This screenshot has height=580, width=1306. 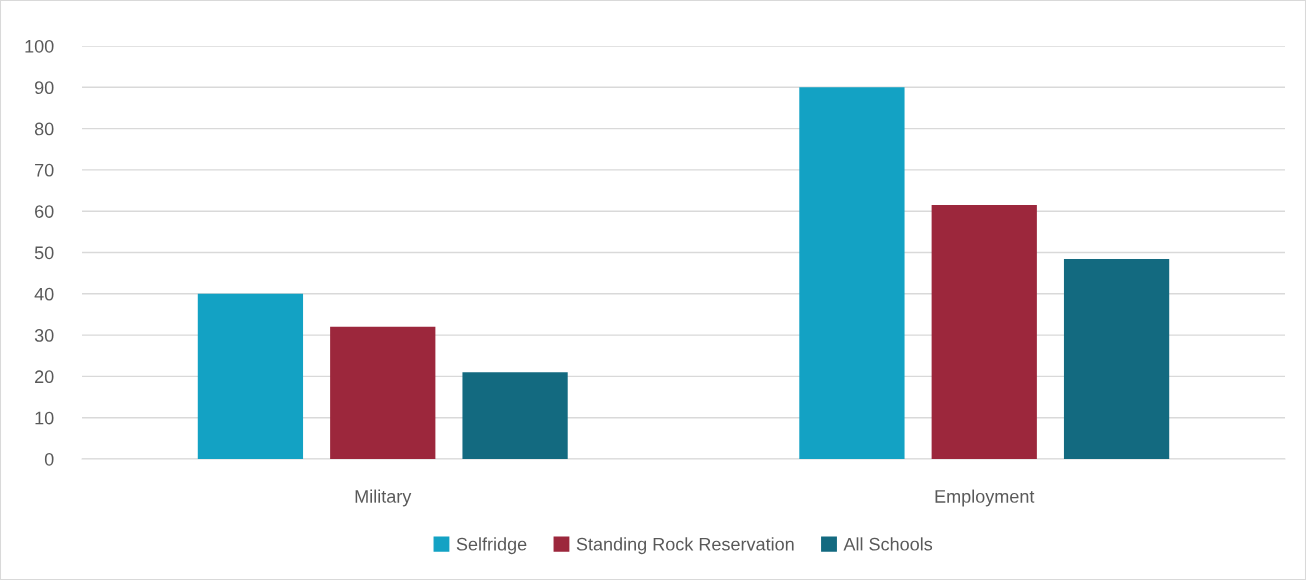 What do you see at coordinates (888, 544) in the screenshot?
I see `legend-label: All Schools` at bounding box center [888, 544].